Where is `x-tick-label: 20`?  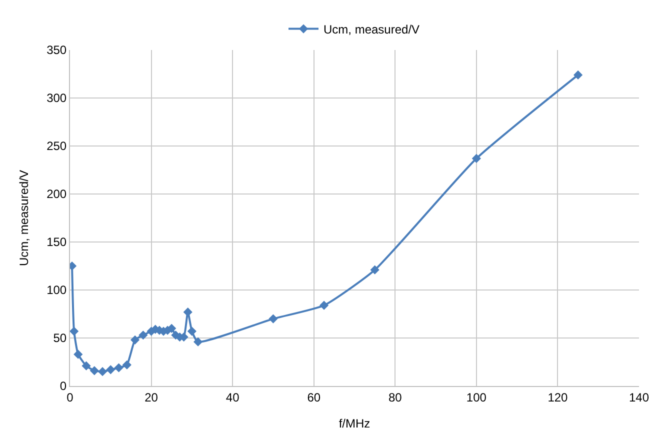
x-tick-label: 20 is located at coordinates (151, 397).